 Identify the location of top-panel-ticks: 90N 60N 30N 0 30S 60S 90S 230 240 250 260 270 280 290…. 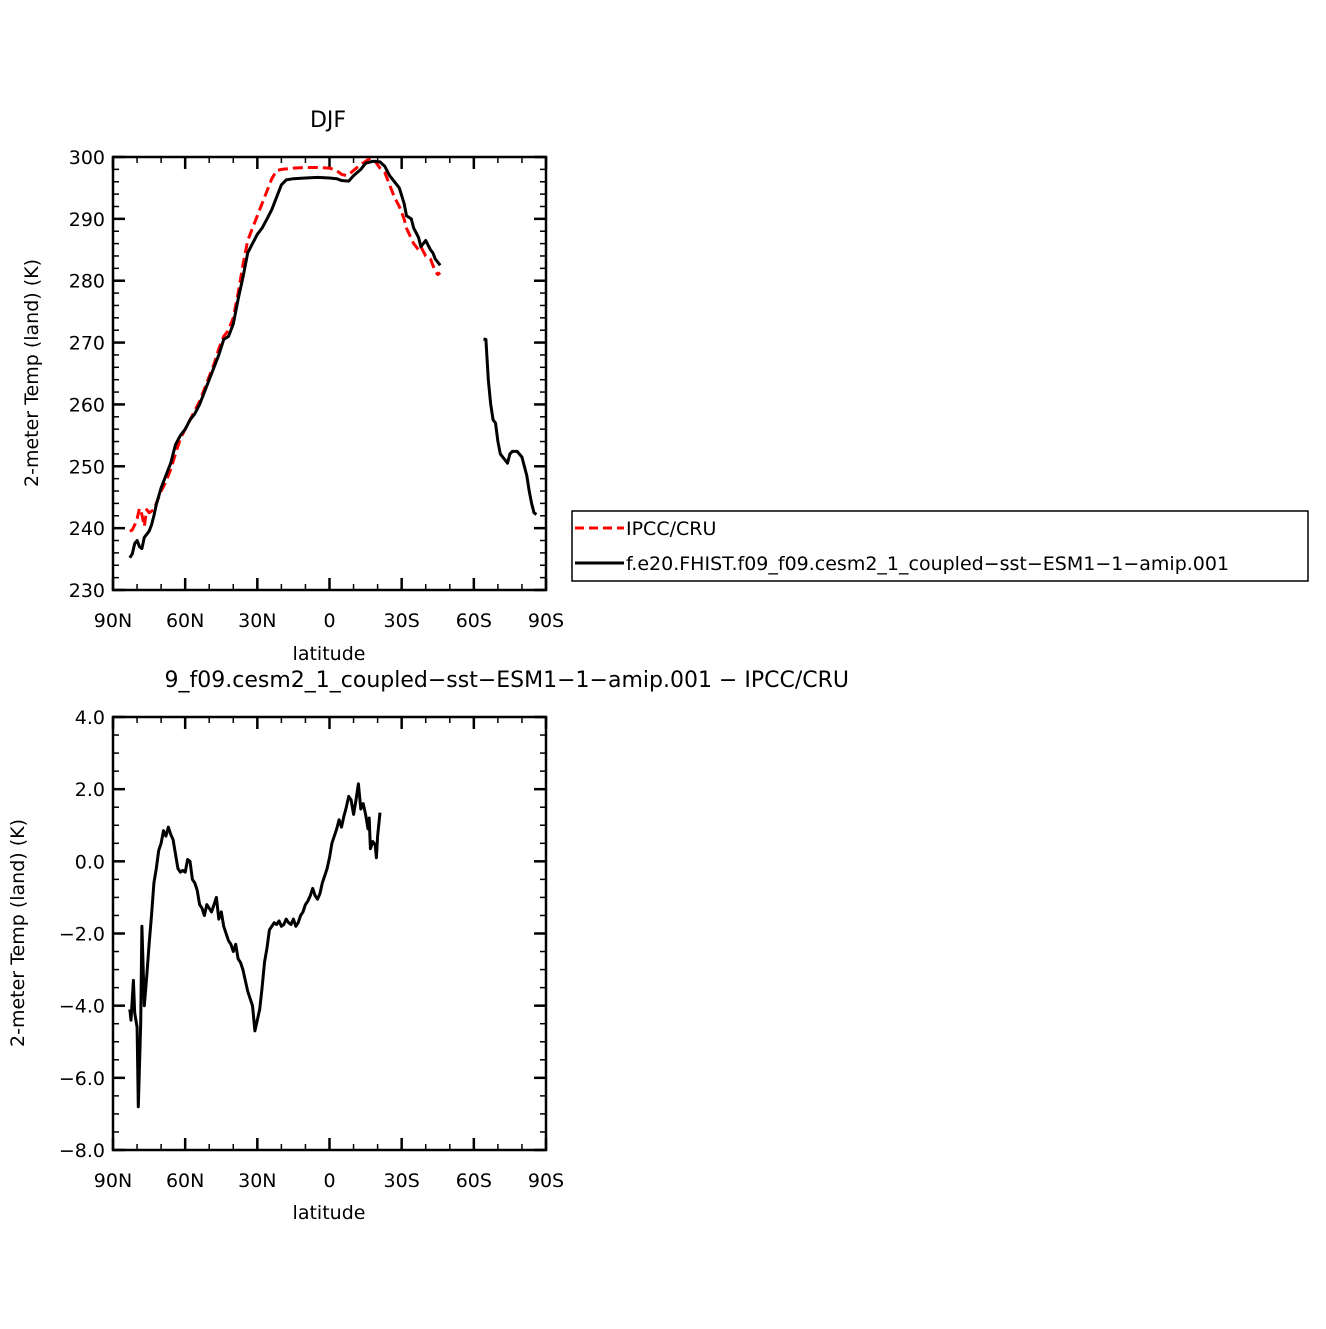
(316, 389).